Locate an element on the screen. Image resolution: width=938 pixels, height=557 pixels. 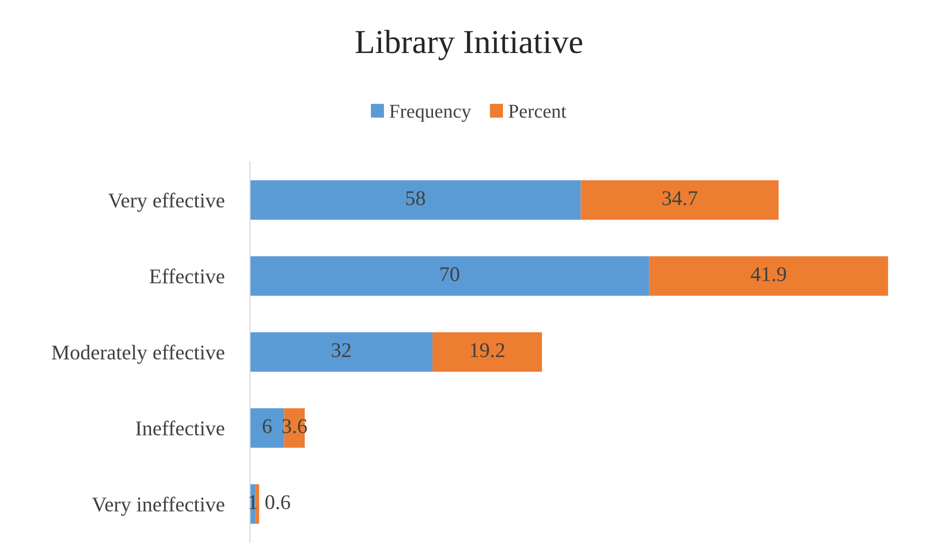
data-label: 41.9 is located at coordinates (768, 274).